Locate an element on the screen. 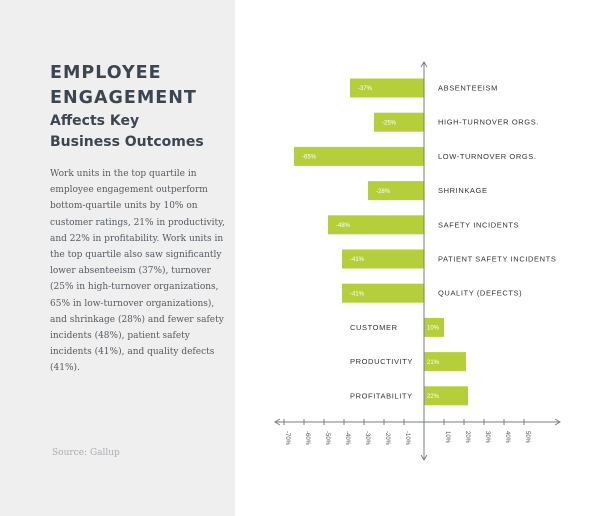 This screenshot has height=516, width=600. x-tick-label: 50% is located at coordinates (527, 437).